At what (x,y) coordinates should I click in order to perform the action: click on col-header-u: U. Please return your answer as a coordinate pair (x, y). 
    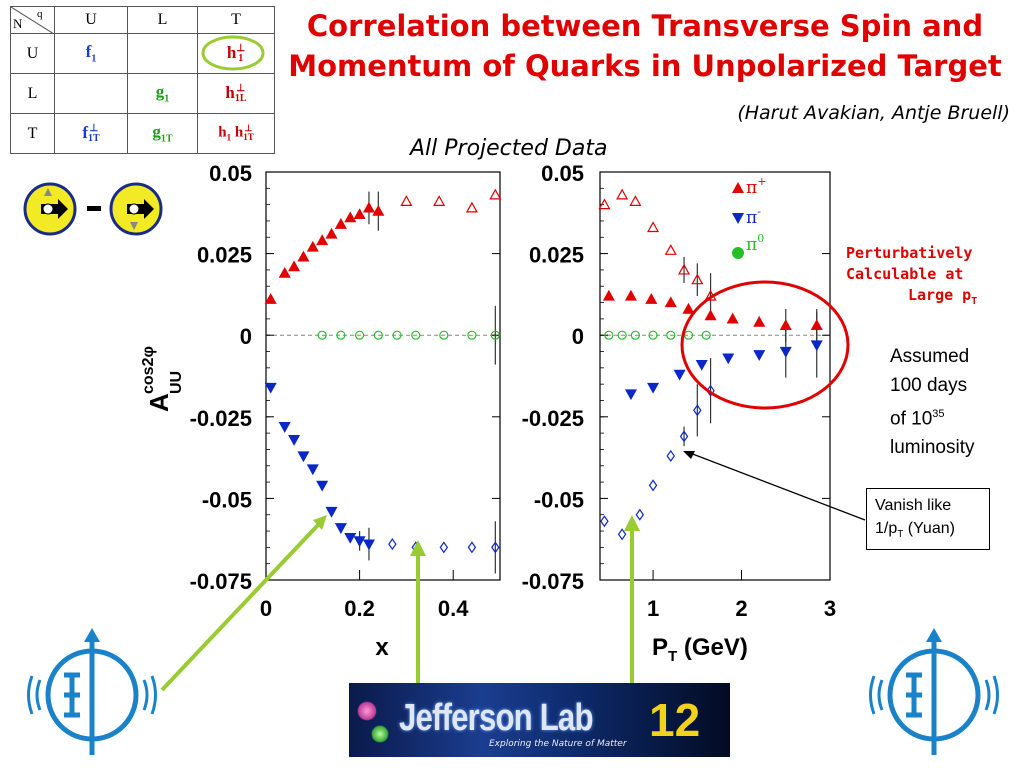
    Looking at the image, I should click on (91, 20).